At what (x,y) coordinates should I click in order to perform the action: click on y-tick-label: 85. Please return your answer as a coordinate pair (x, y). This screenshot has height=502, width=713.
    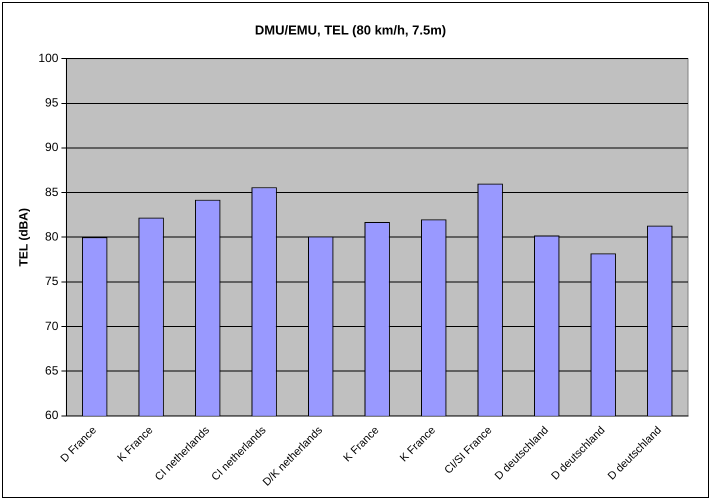
    Looking at the image, I should click on (52, 191).